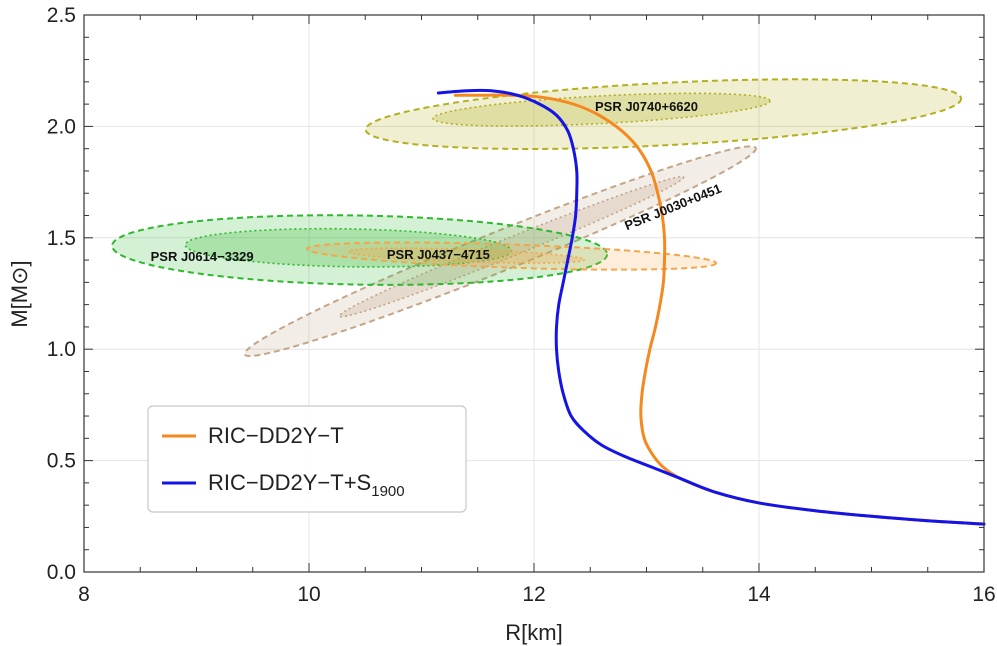 The image size is (997, 646). I want to click on legend-label-ric-dd2y-t-s1900: RIC−DD2Y−T+S1900, so click(306, 485).